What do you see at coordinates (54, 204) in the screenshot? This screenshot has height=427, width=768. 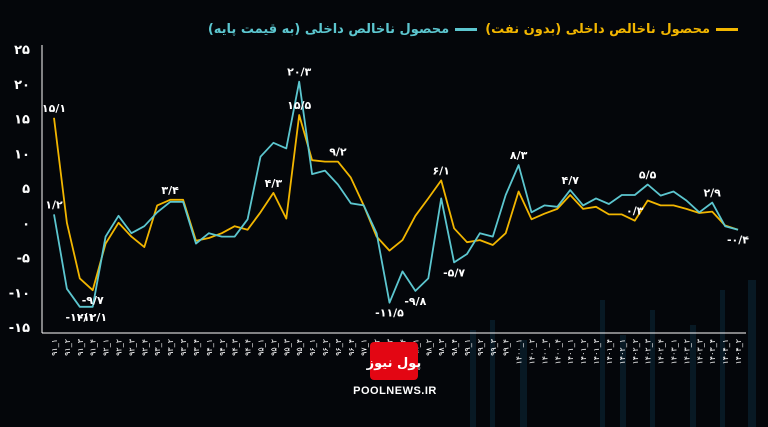 I see `data-label: ۱/۲` at bounding box center [54, 204].